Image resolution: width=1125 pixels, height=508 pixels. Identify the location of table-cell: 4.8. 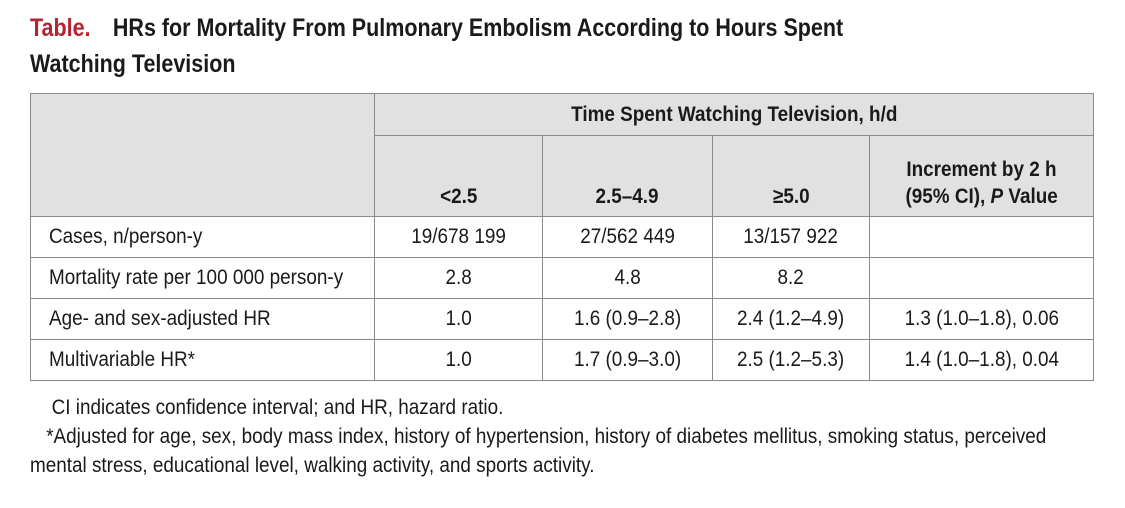
(627, 278).